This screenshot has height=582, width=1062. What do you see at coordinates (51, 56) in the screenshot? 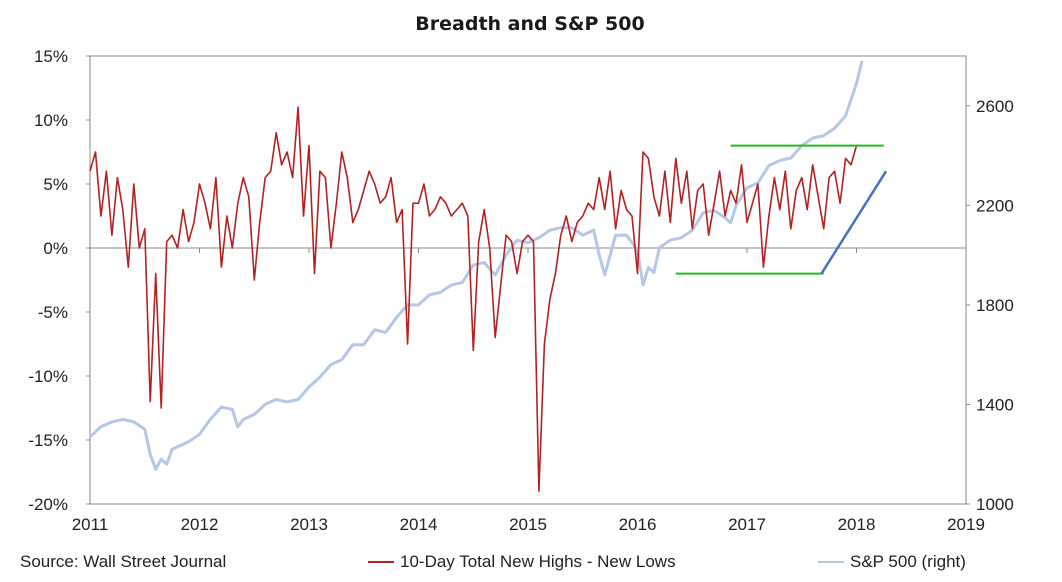
I see `y-left-tick-label: 15%` at bounding box center [51, 56].